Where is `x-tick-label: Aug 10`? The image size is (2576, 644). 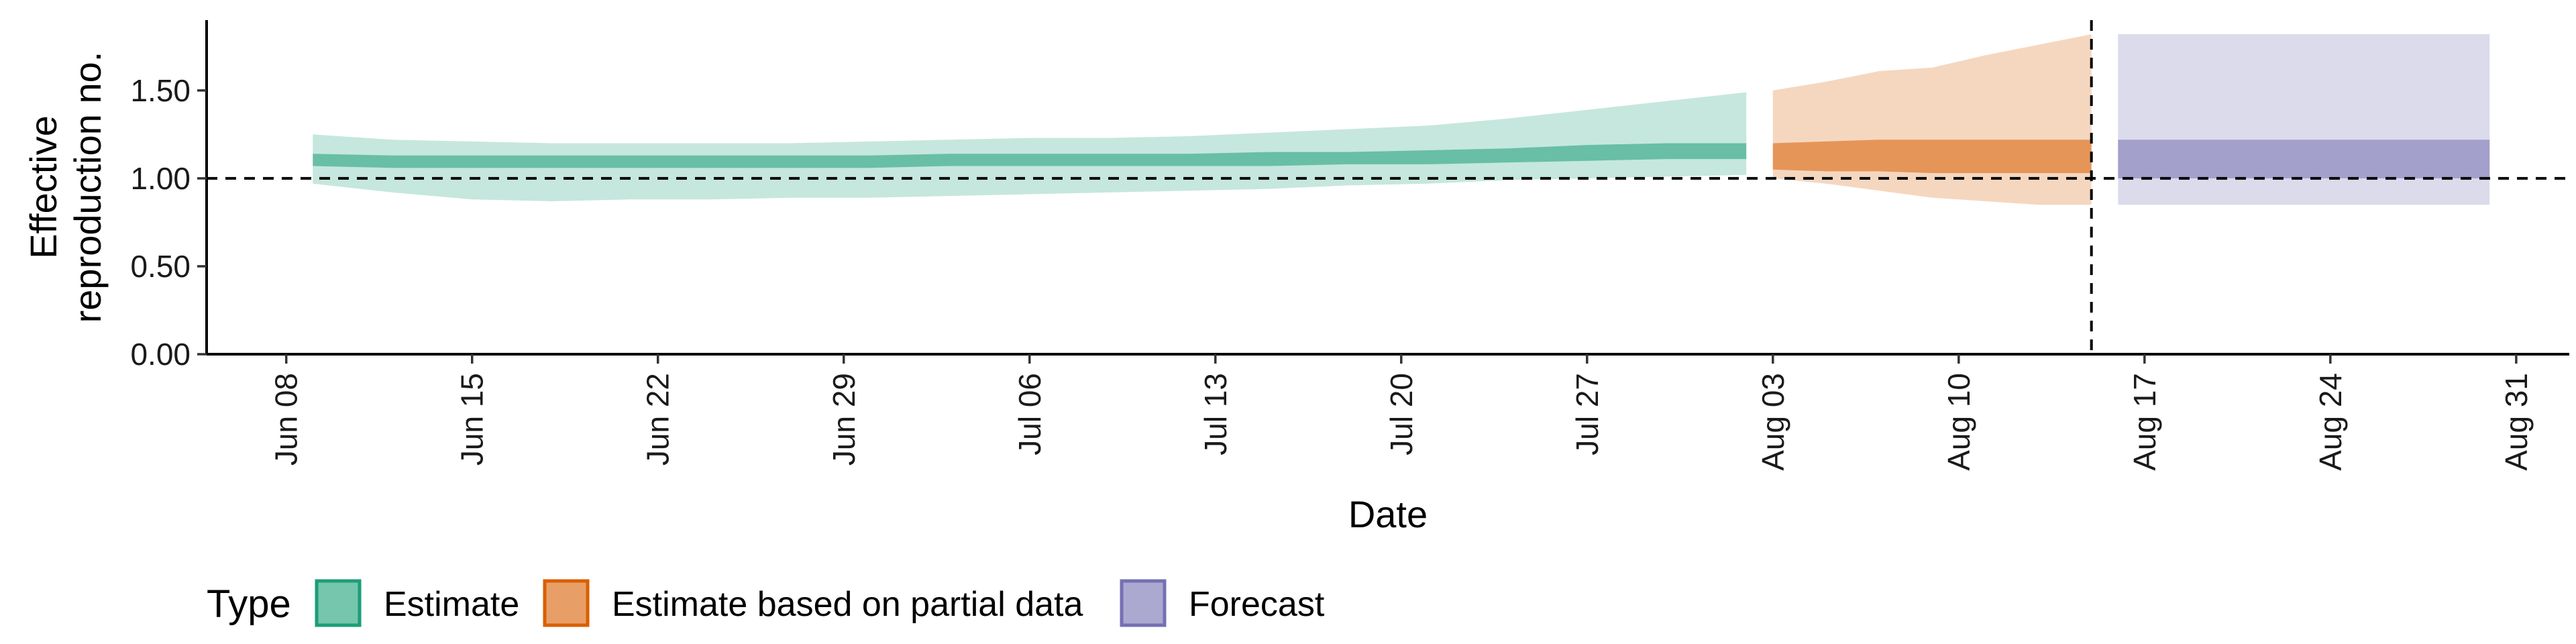
x-tick-label: Aug 10 is located at coordinates (1958, 422).